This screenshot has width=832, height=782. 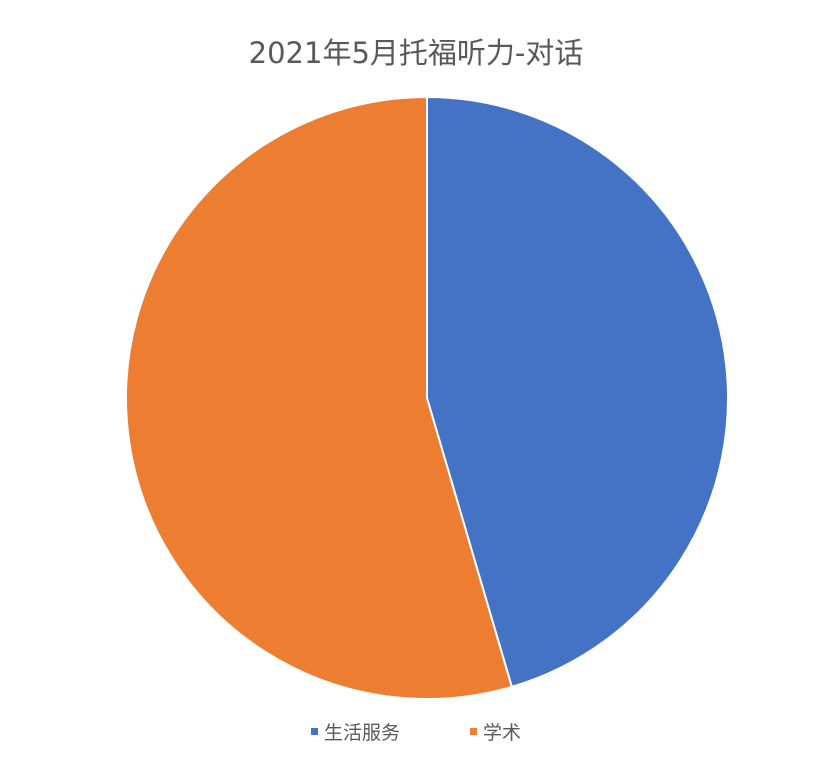 I want to click on legend: 生活服务 学术, so click(x=416, y=731).